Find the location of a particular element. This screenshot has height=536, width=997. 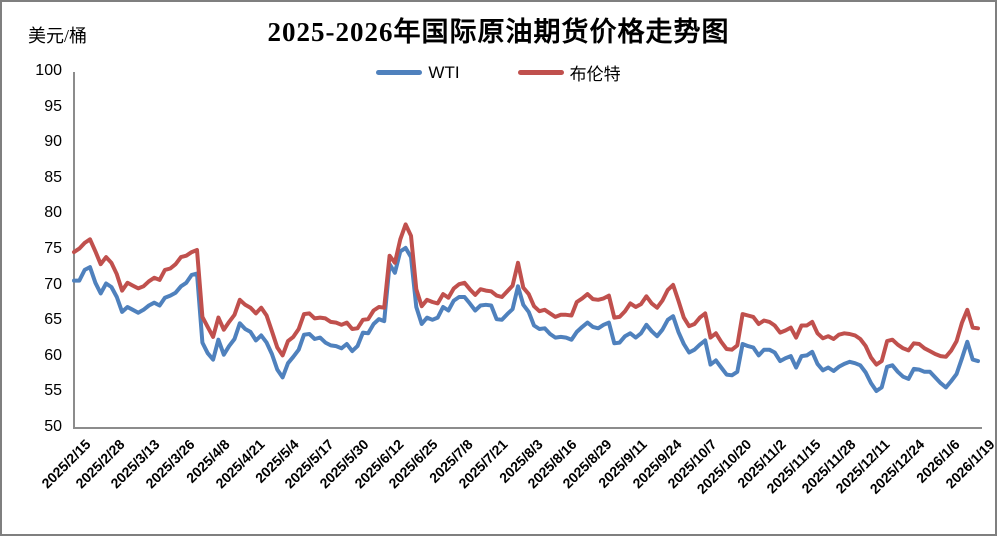

brent-line-swatch is located at coordinates (540, 72).